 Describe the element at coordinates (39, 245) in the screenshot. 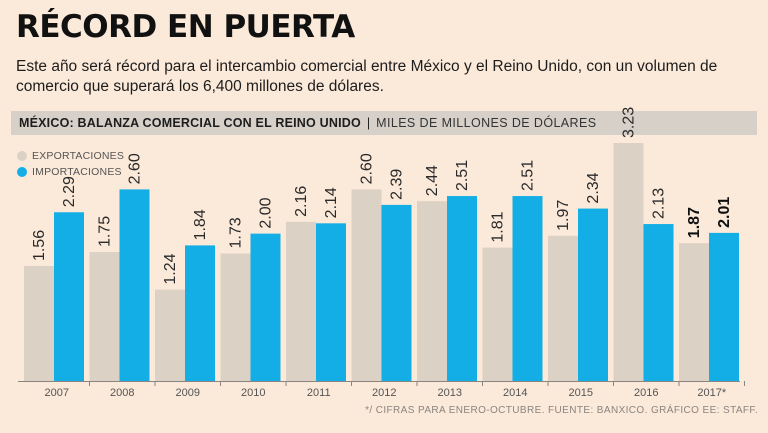

I see `value-label-exports: 1.56` at that location.